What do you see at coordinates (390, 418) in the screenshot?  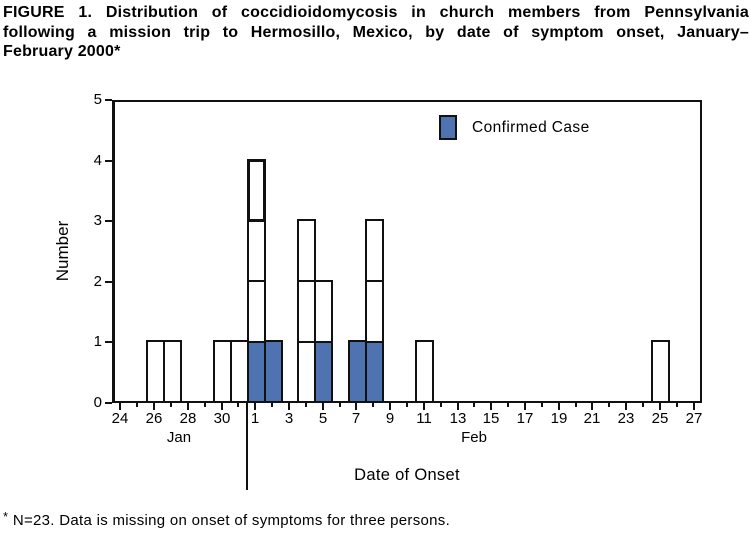 I see `x-tick-label: 9` at bounding box center [390, 418].